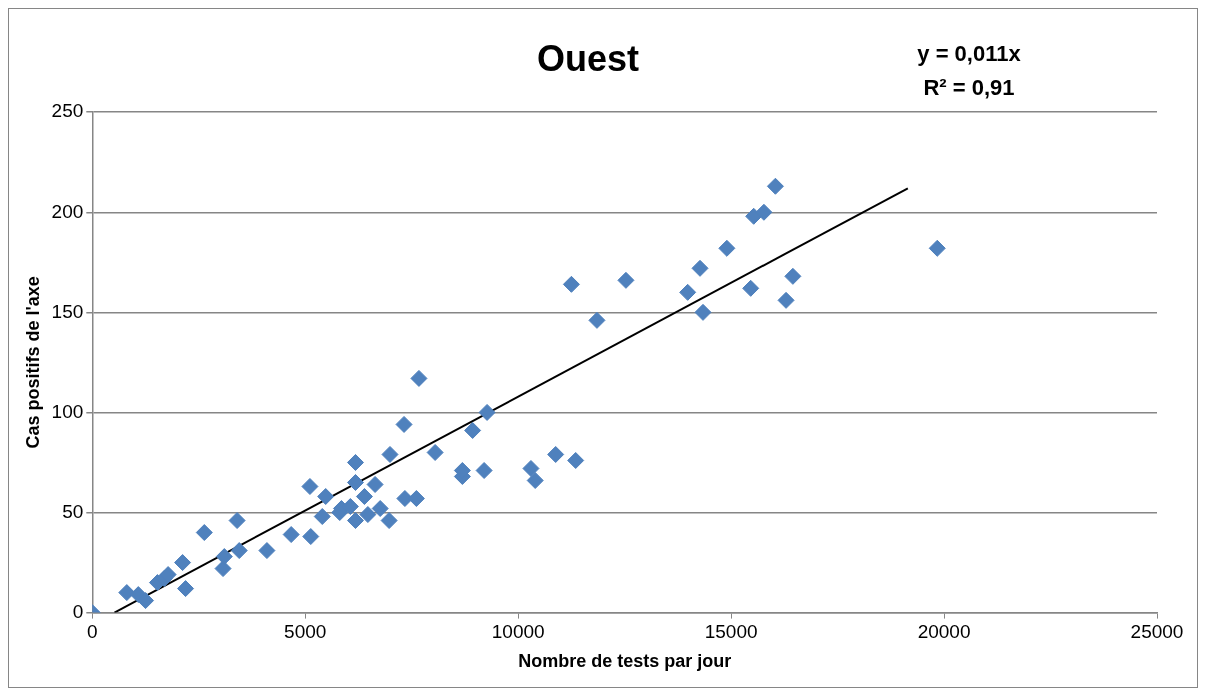  I want to click on x-tick-label: 20000, so click(944, 632).